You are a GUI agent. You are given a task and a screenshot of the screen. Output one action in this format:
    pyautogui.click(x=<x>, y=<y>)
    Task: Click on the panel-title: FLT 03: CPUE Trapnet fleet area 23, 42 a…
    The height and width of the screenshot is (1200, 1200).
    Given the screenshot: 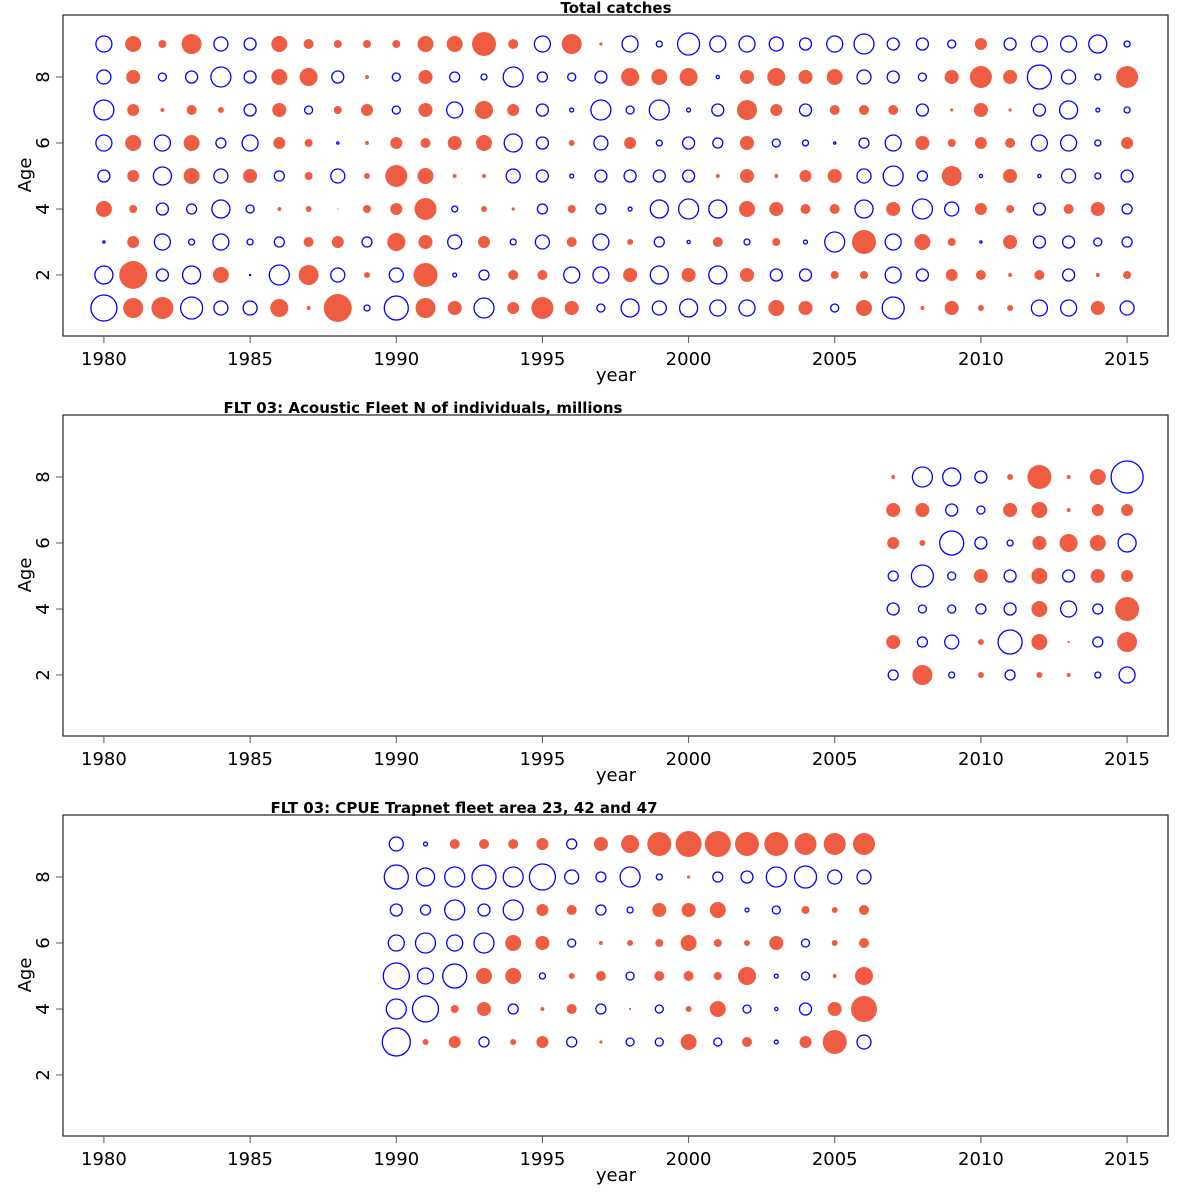 What is the action you would take?
    pyautogui.click(x=463, y=808)
    